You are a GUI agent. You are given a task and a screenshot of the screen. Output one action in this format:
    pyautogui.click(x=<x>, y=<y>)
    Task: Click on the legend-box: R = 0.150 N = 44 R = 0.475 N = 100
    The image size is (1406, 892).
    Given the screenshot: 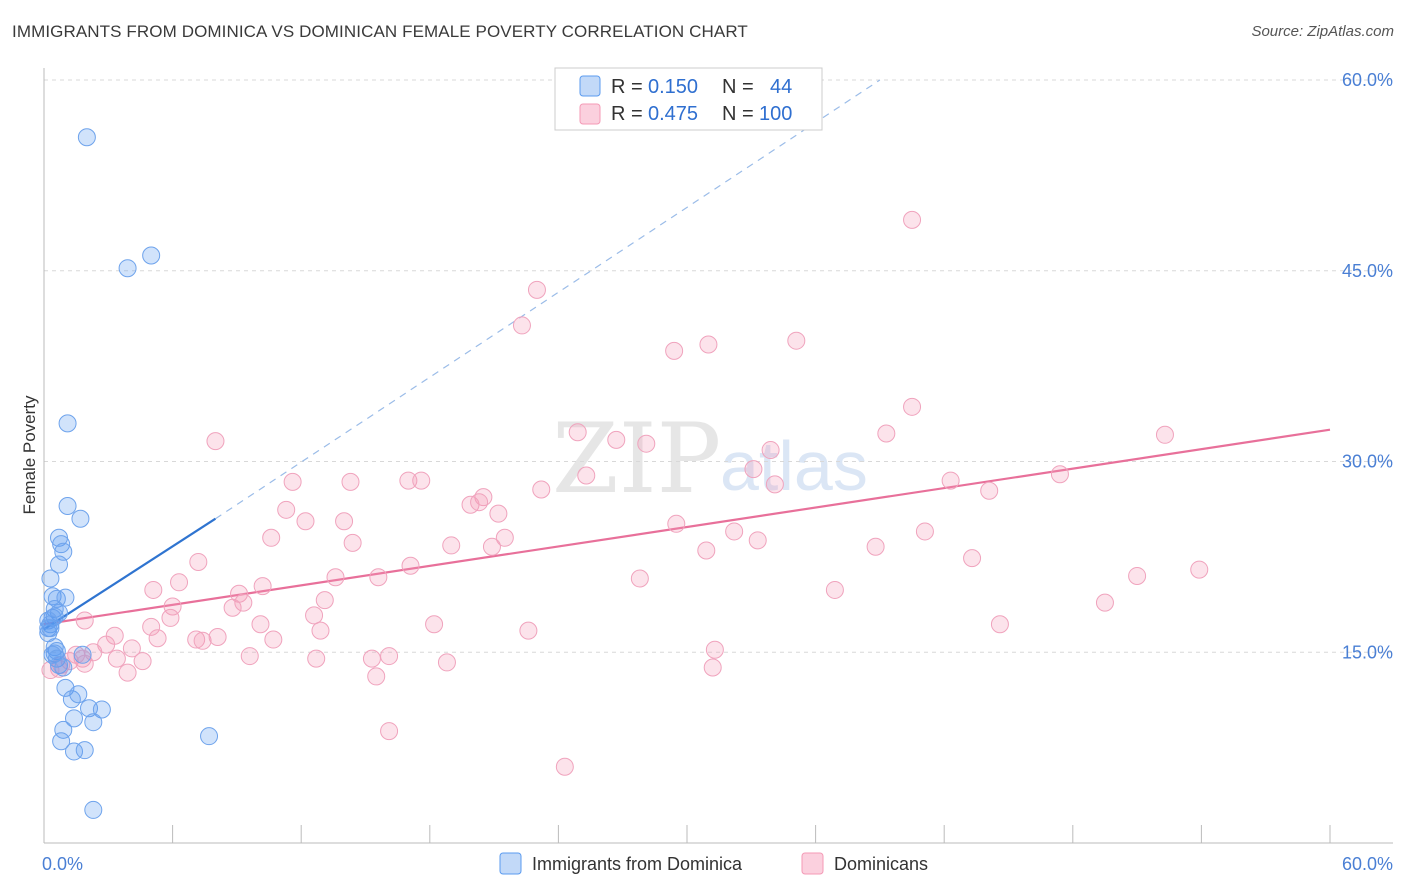 What is the action you would take?
    pyautogui.click(x=688, y=99)
    